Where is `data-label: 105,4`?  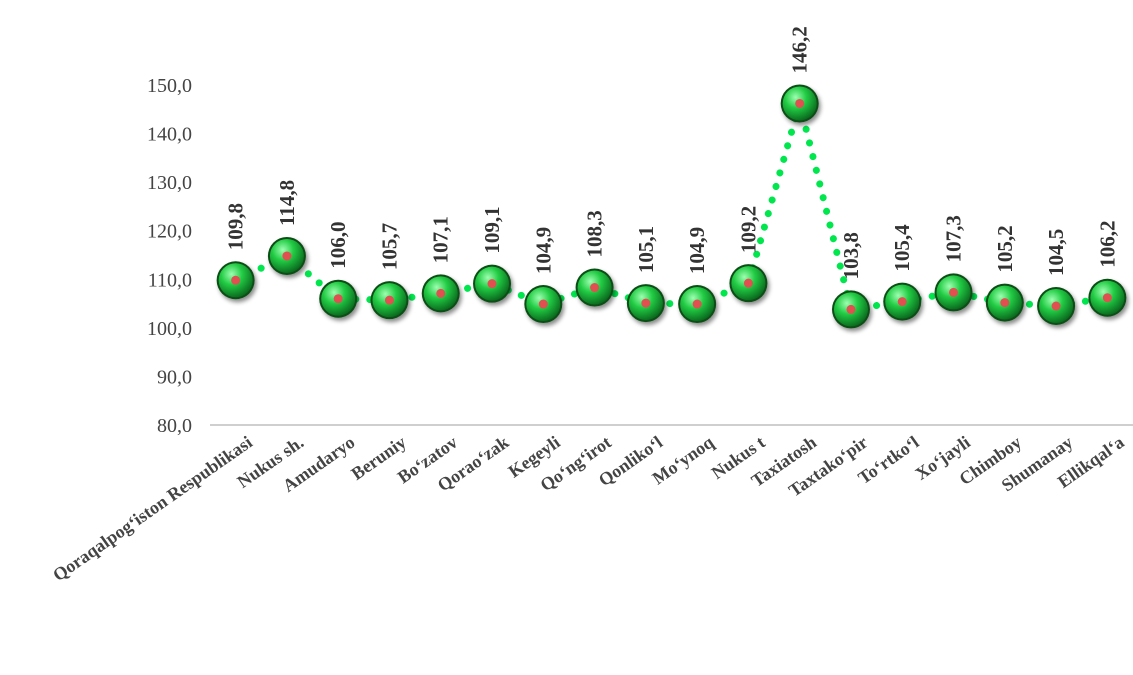
data-label: 105,4 is located at coordinates (902, 248).